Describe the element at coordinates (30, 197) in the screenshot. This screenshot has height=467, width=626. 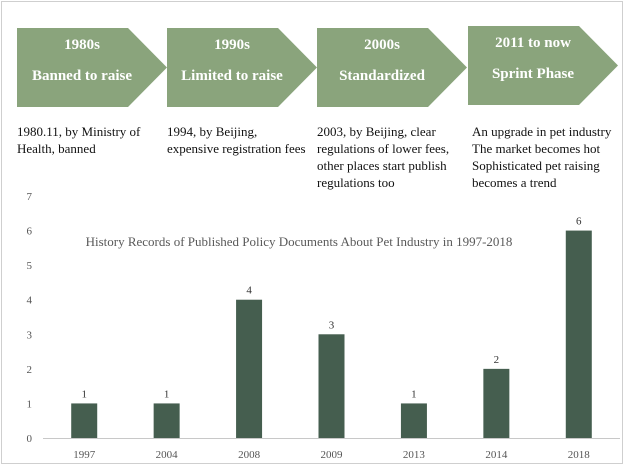
I see `y-tick-label: 7` at that location.